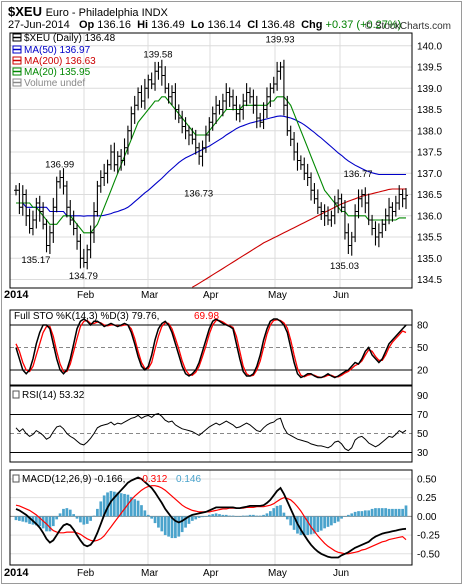 This screenshot has width=464, height=586. I want to click on legend-entry-label: $XEU (Daily) 136.48, so click(70, 38).